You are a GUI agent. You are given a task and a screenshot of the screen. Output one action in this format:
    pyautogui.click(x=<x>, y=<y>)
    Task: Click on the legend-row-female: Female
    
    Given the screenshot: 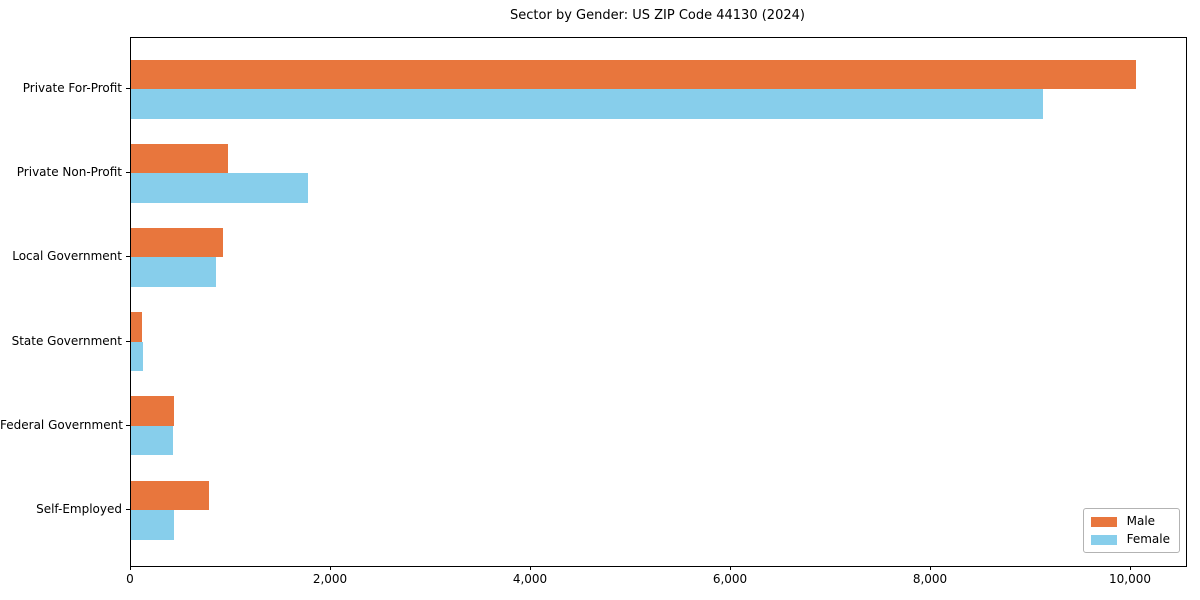 What is the action you would take?
    pyautogui.click(x=1130, y=539)
    